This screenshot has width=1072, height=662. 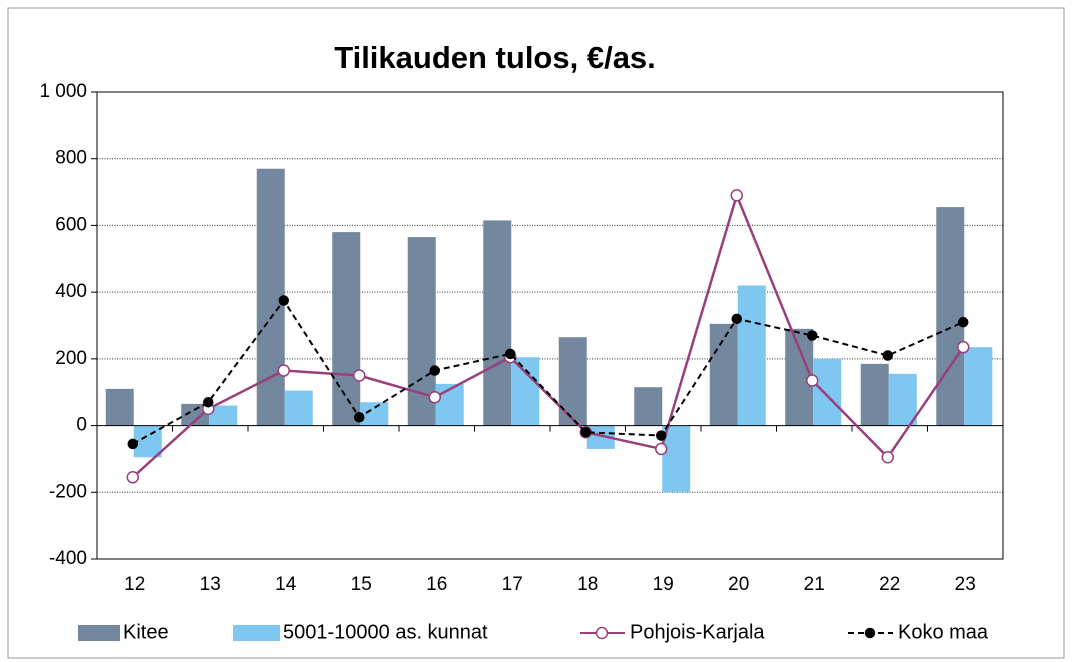 I want to click on x-tick-label: 14, so click(x=286, y=584).